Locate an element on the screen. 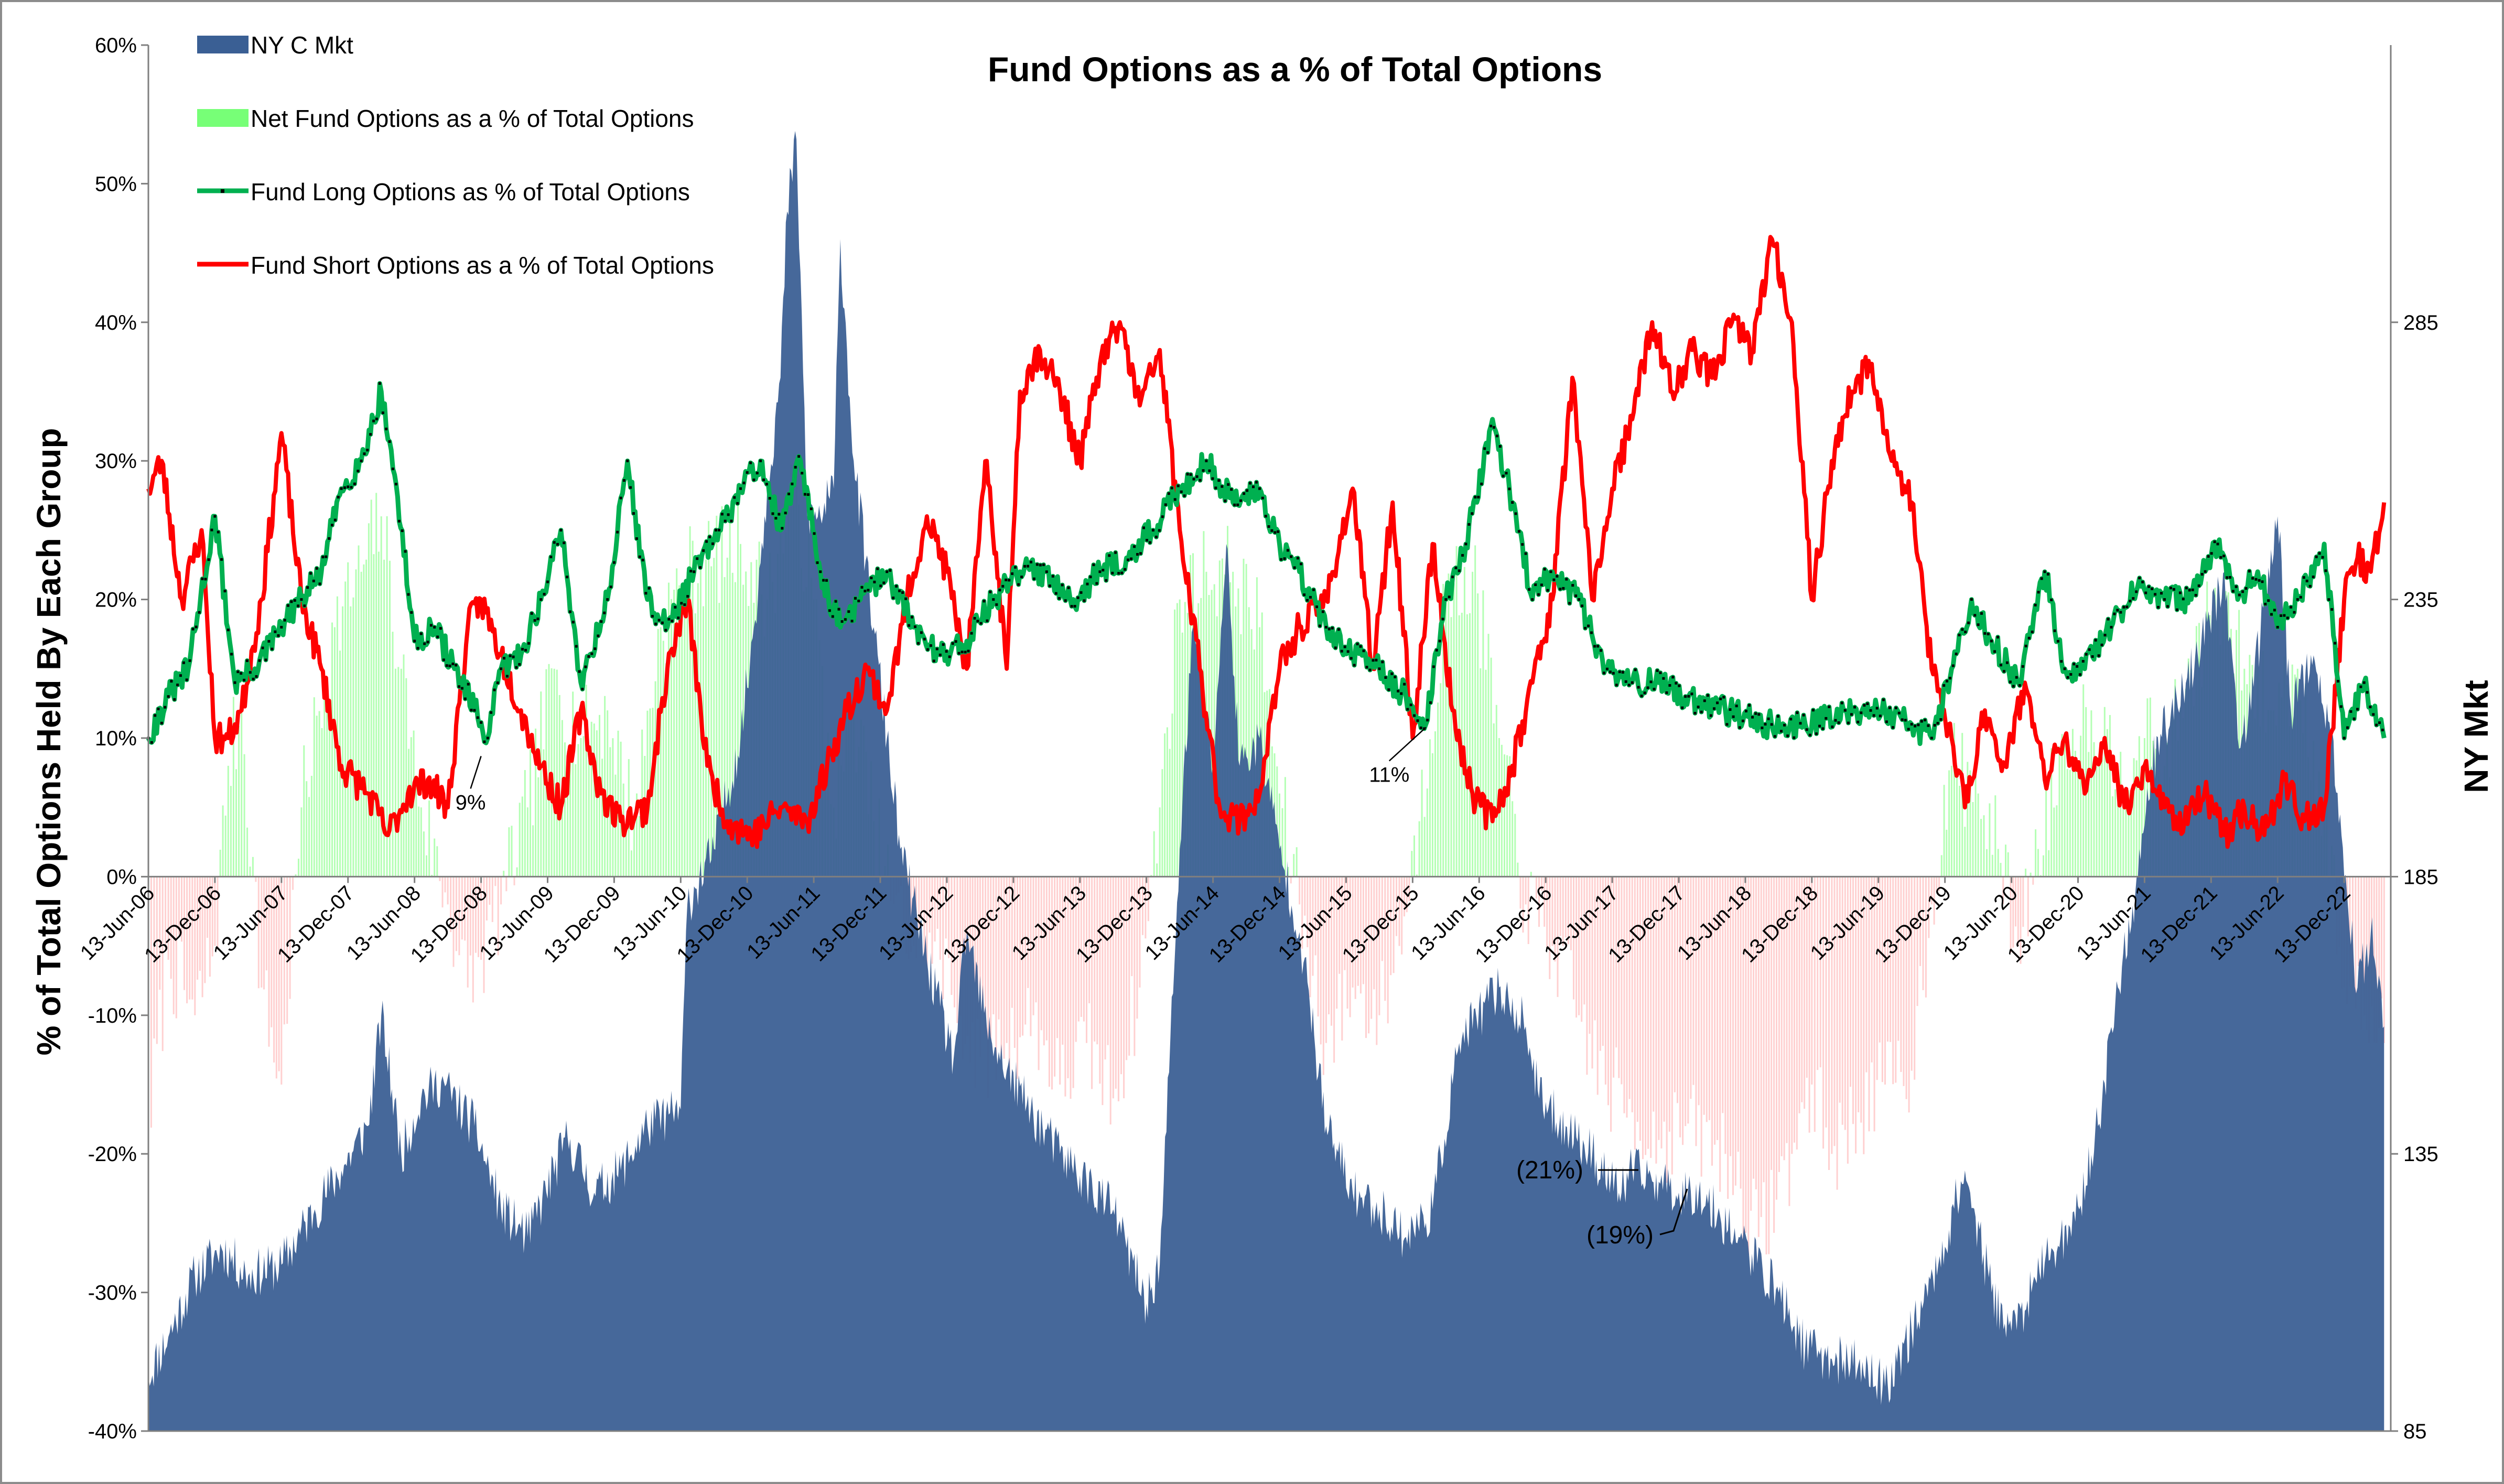  y-tick-label: 10% is located at coordinates (116, 738).